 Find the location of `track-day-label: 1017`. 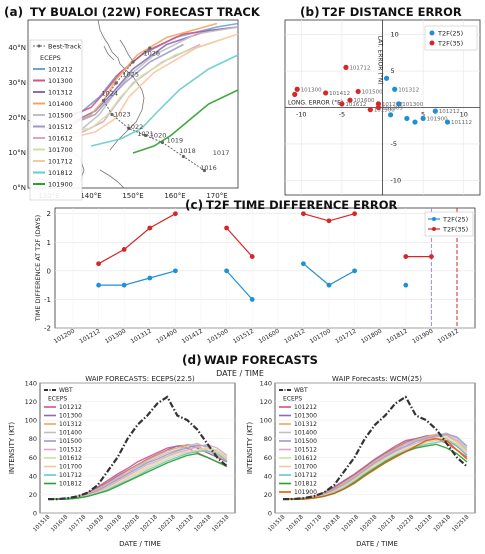

track-day-label: 1017 is located at coordinates (221, 153).